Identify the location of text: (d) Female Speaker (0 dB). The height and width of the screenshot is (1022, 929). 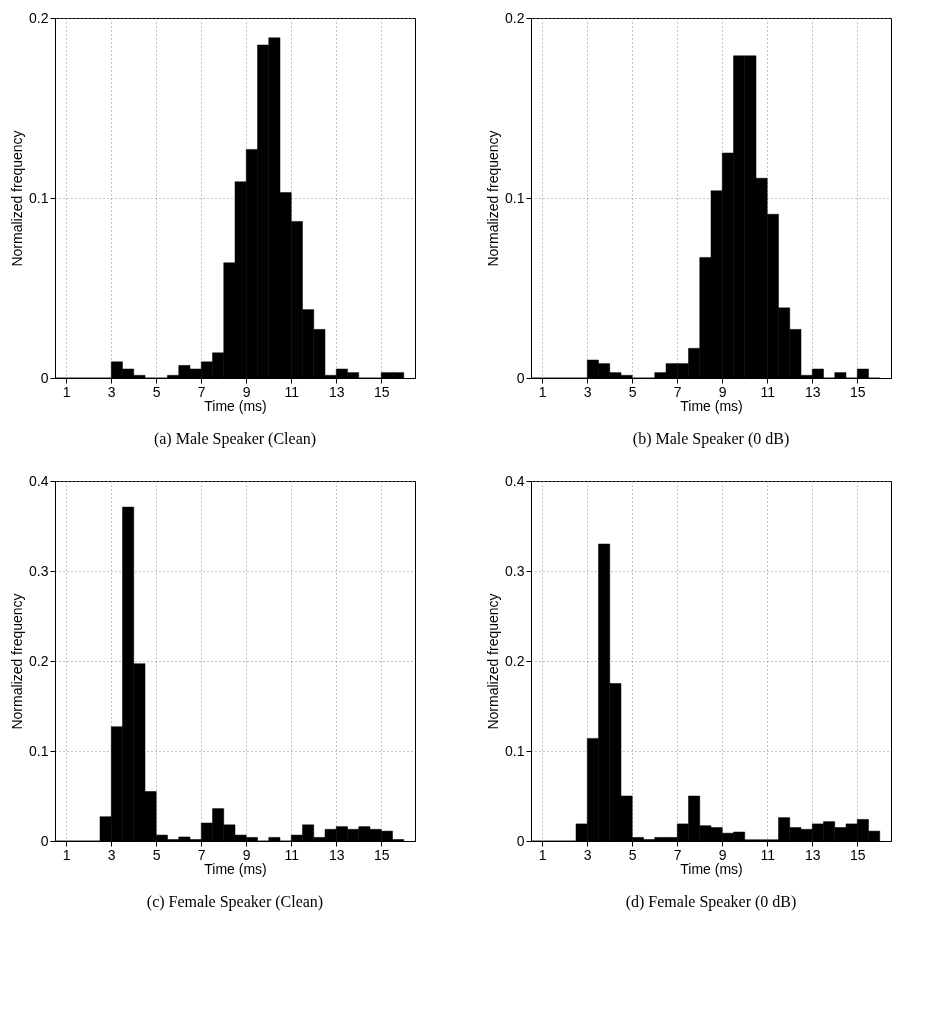
(711, 902).